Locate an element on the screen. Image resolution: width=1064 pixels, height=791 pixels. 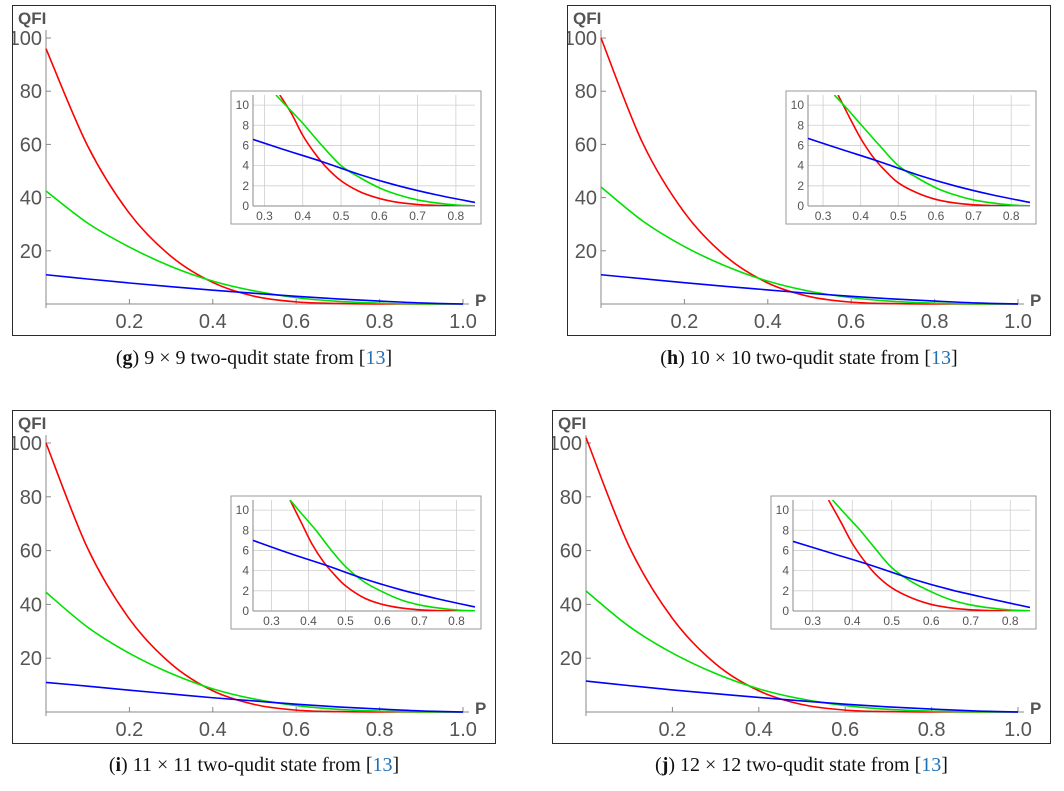
caption-text: 12 × 12 two-qudit state from is located at coordinates (795, 765).